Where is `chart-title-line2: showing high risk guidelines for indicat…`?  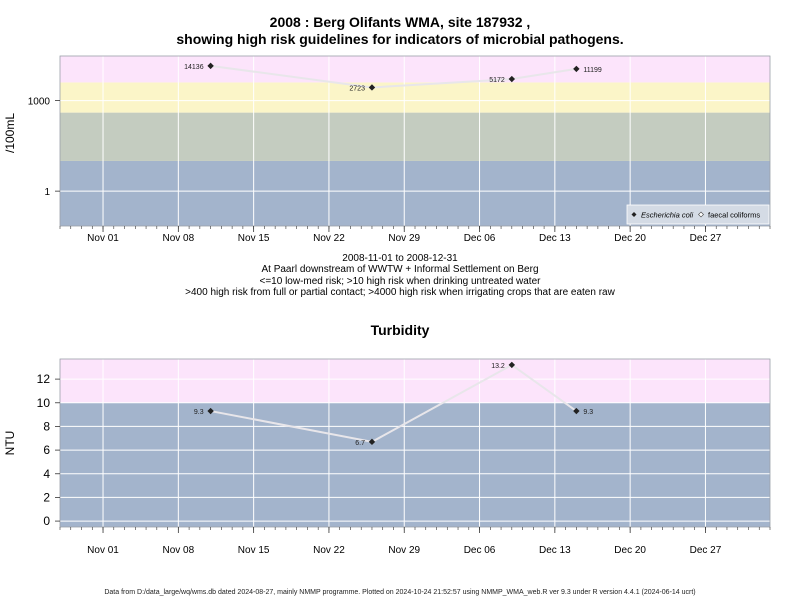 chart-title-line2: showing high risk guidelines for indicat… is located at coordinates (400, 39).